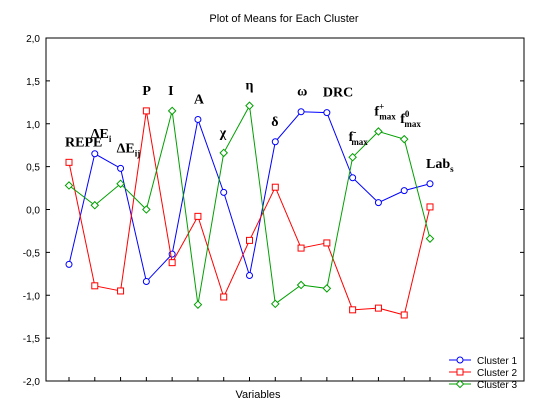  What do you see at coordinates (460, 360) in the screenshot?
I see `legend-swatch-marker` at bounding box center [460, 360].